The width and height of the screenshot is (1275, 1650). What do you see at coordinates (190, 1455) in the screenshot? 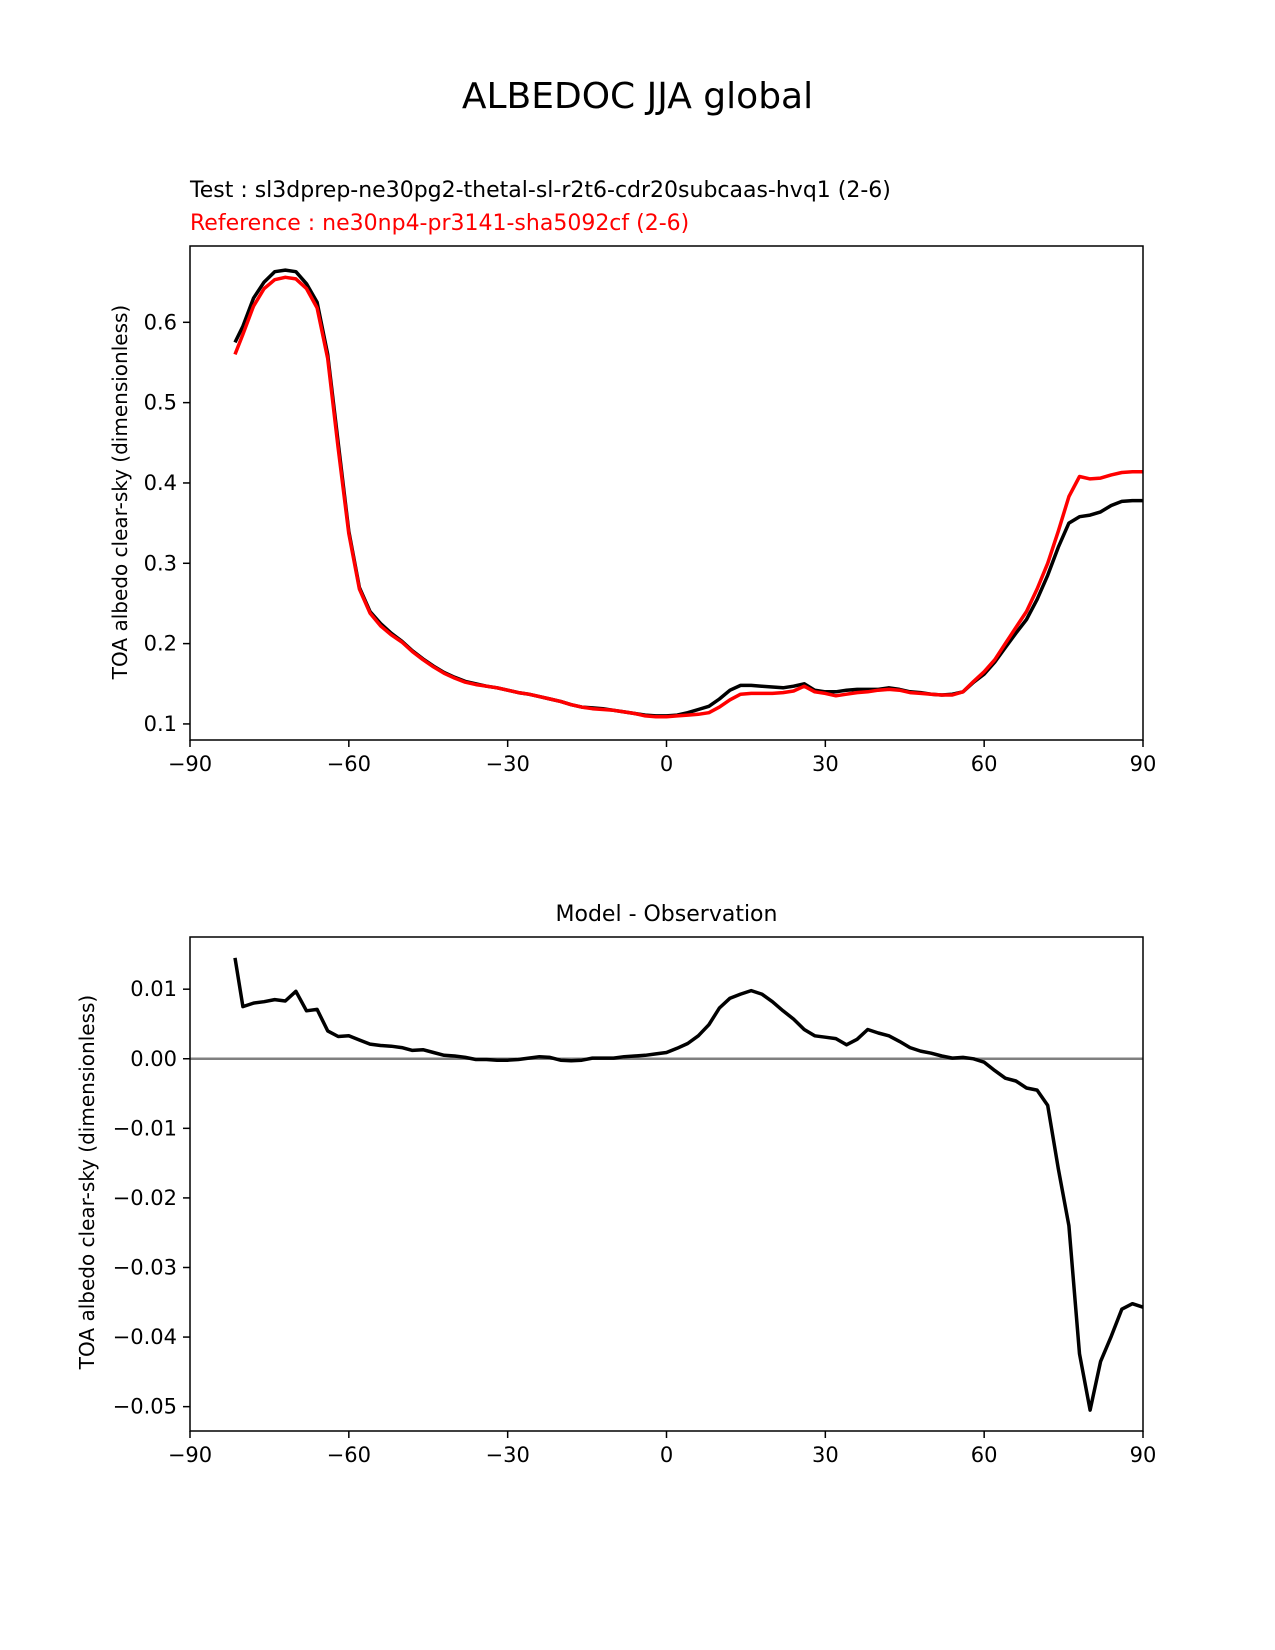
I see `bottom-x-tick-label: −90` at bounding box center [190, 1455].